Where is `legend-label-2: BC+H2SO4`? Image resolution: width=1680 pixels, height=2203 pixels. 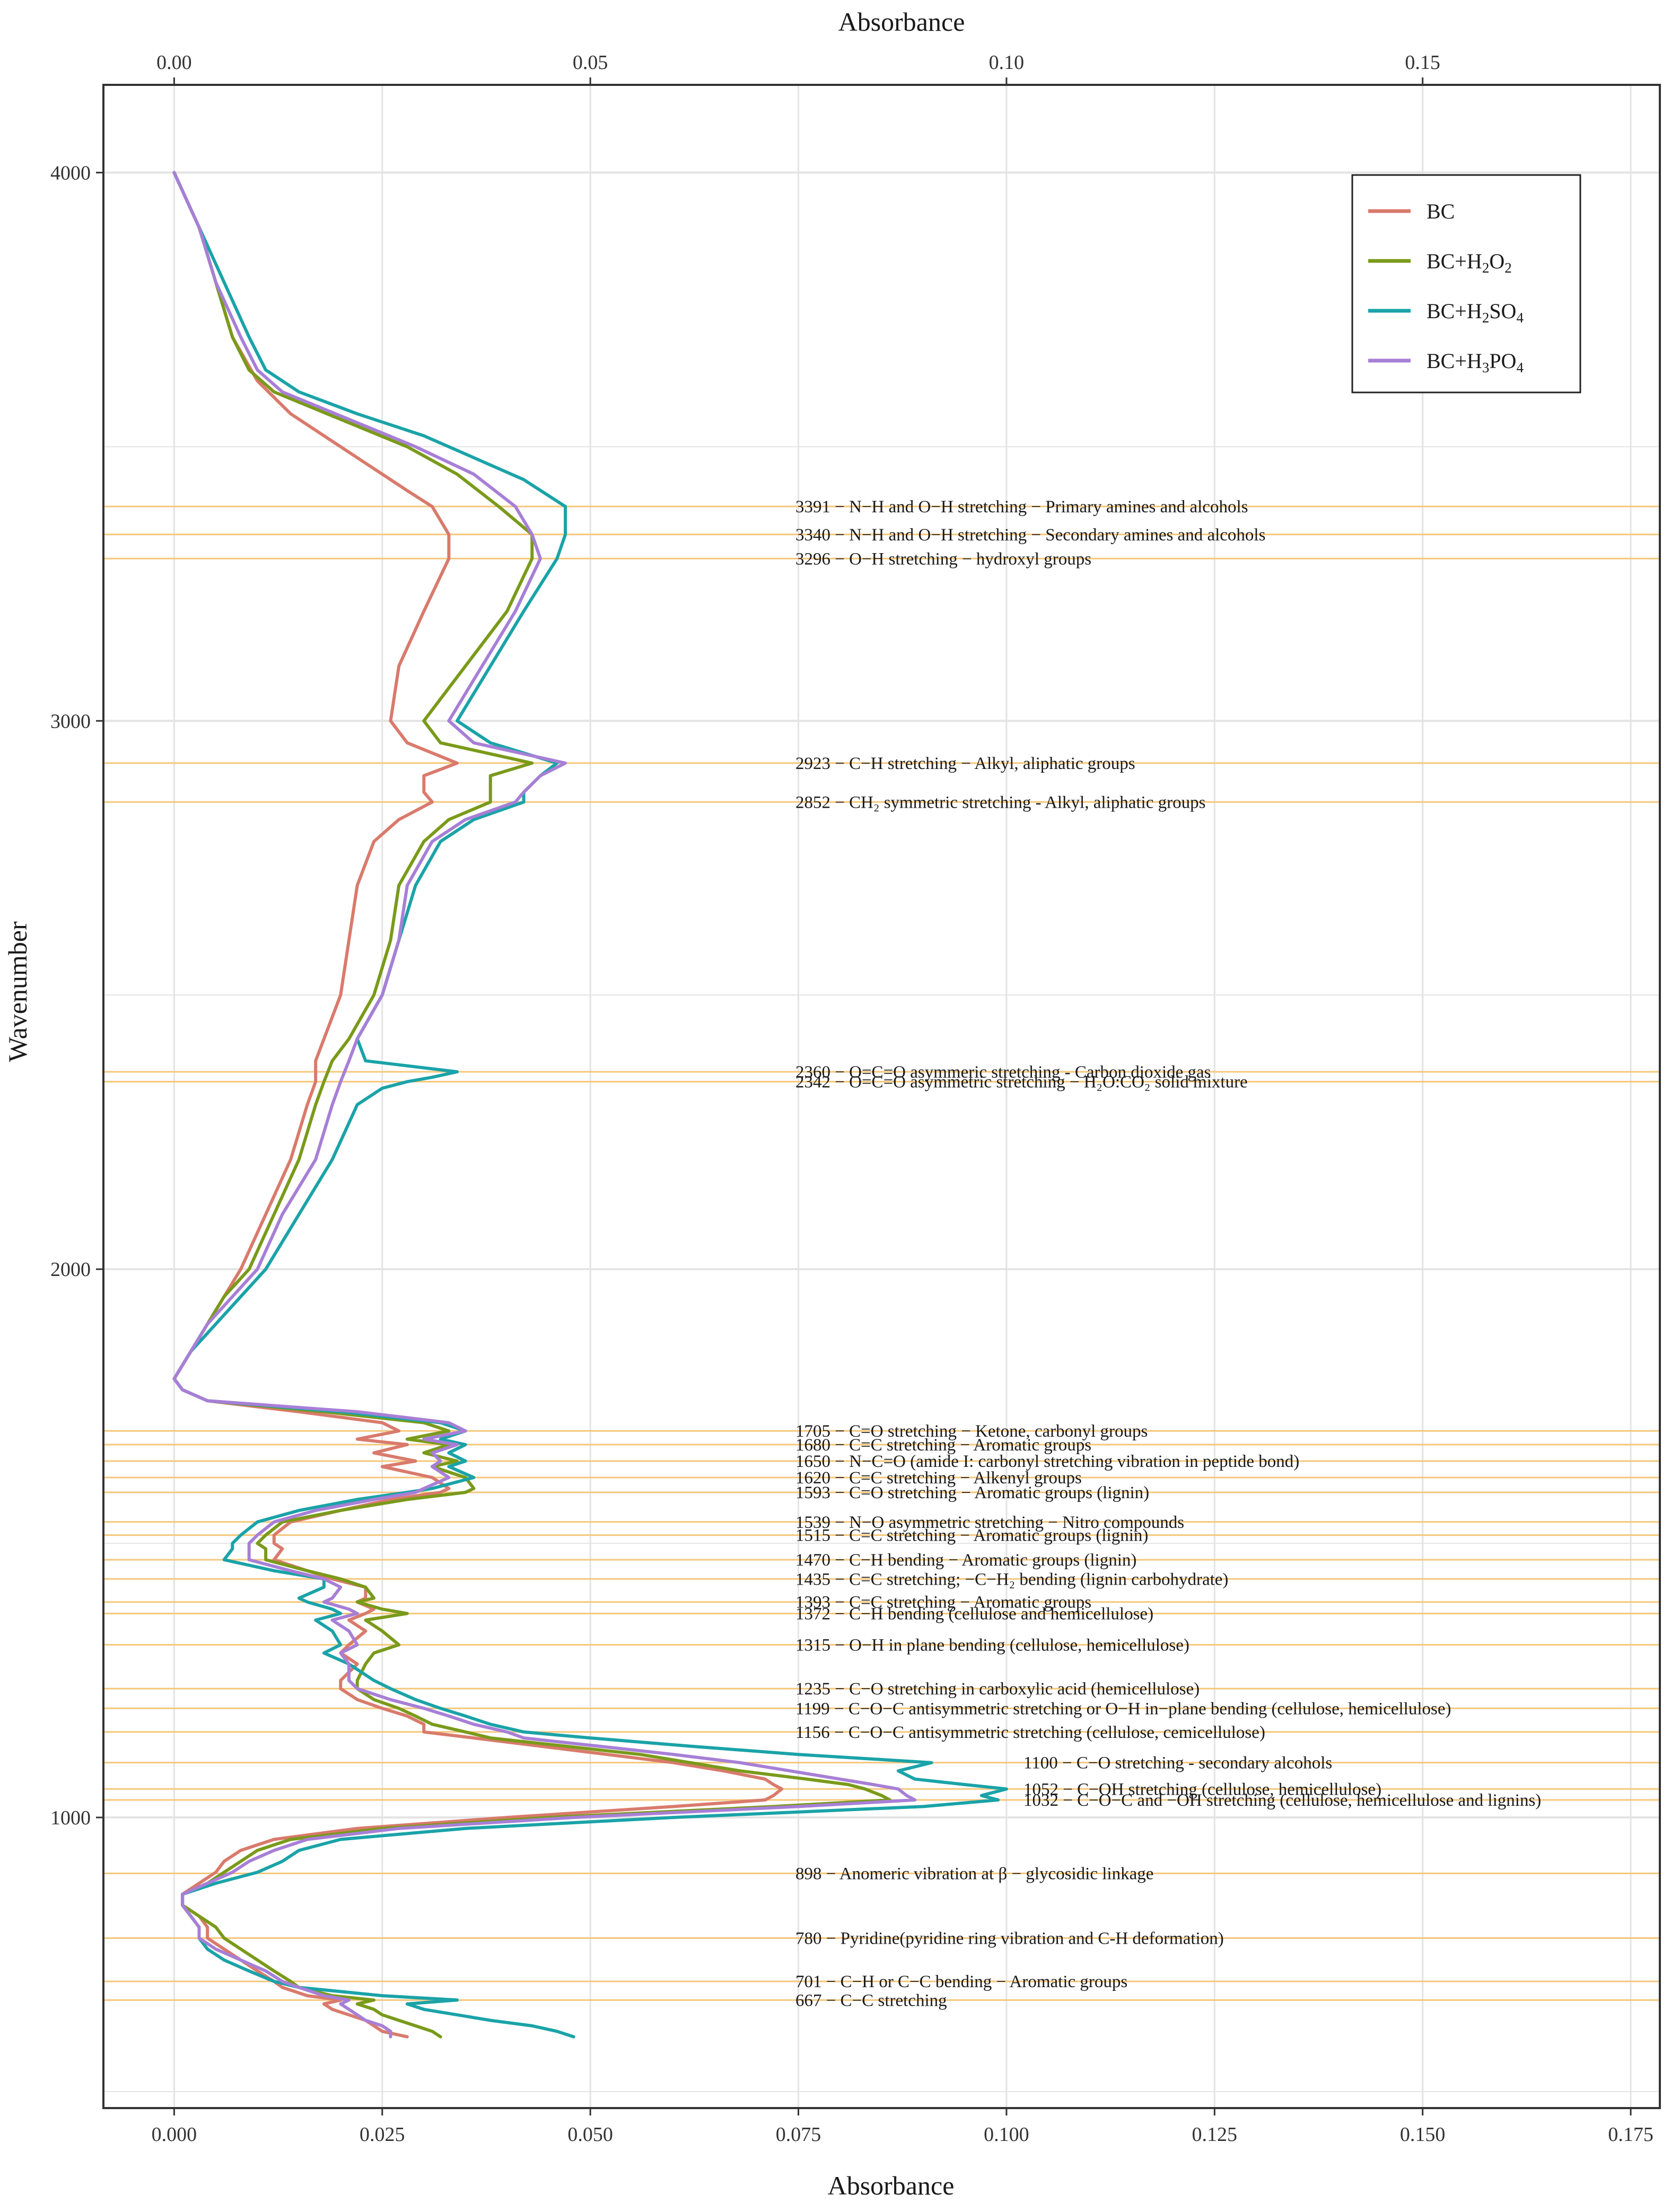 legend-label-2: BC+H2SO4 is located at coordinates (1475, 312).